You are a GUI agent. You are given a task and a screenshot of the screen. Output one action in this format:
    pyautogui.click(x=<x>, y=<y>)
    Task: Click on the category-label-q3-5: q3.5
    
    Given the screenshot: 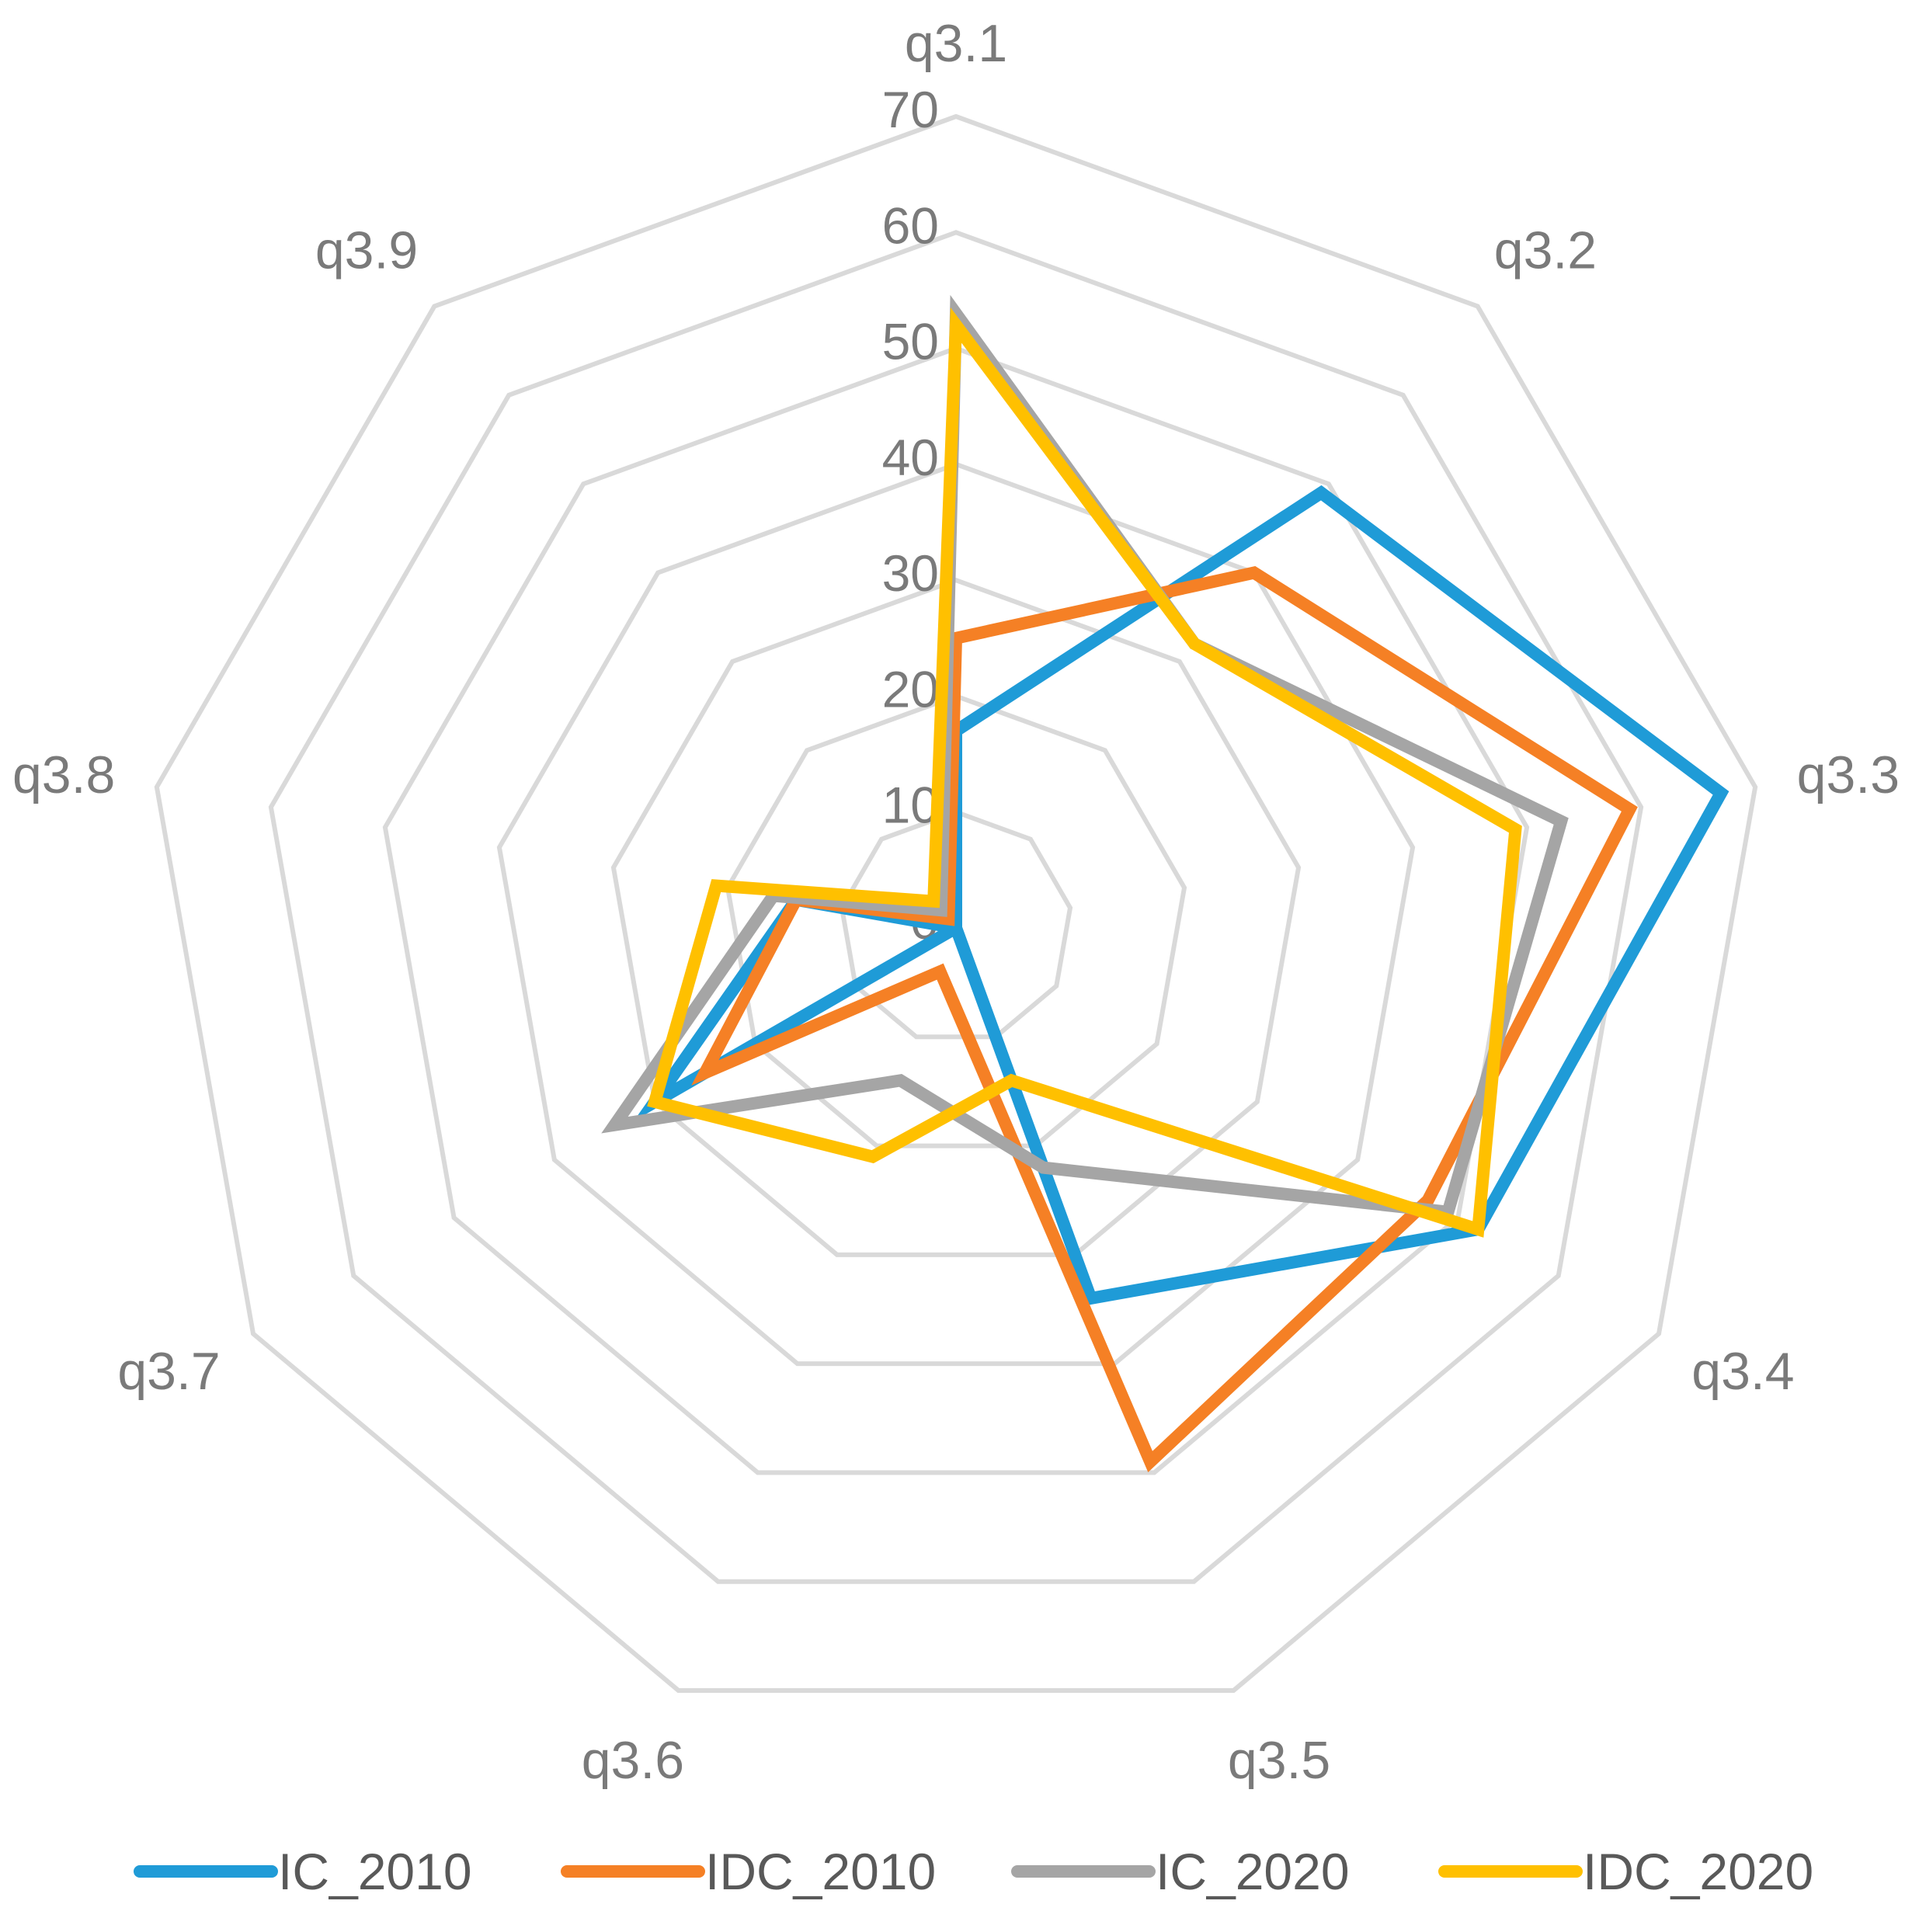 What is the action you would take?
    pyautogui.click(x=1279, y=1760)
    